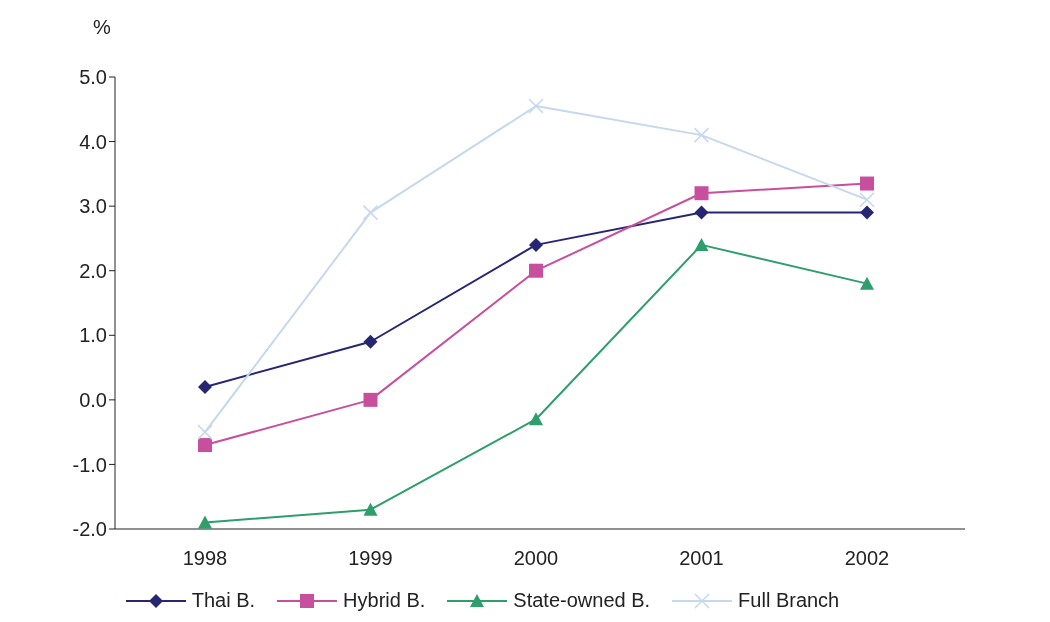 This screenshot has height=622, width=1050. Describe the element at coordinates (223, 600) in the screenshot. I see `legend-label: Thai B.` at that location.